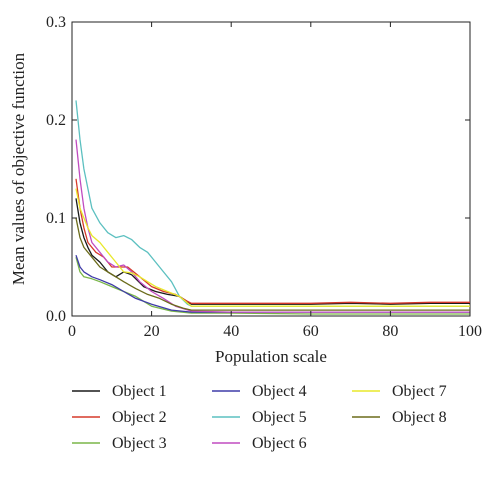 The height and width of the screenshot is (480, 500). I want to click on legend-label: Object 5, so click(279, 417).